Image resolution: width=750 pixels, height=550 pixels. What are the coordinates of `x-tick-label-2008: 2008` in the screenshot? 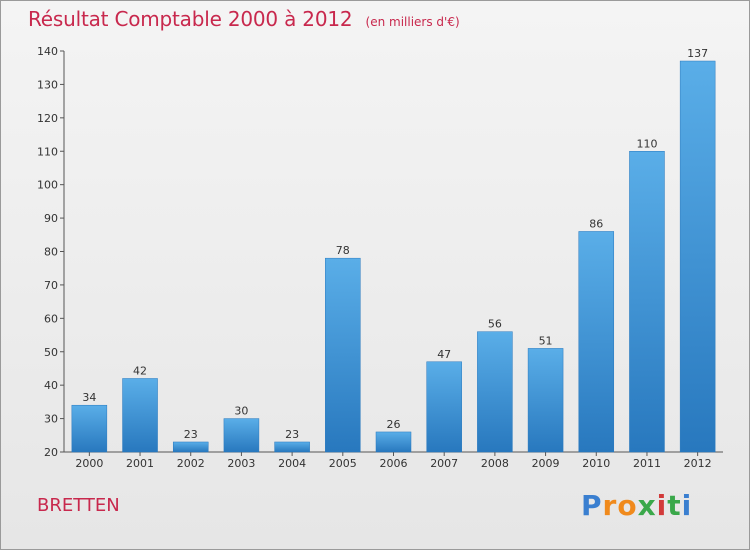 It's located at (495, 463).